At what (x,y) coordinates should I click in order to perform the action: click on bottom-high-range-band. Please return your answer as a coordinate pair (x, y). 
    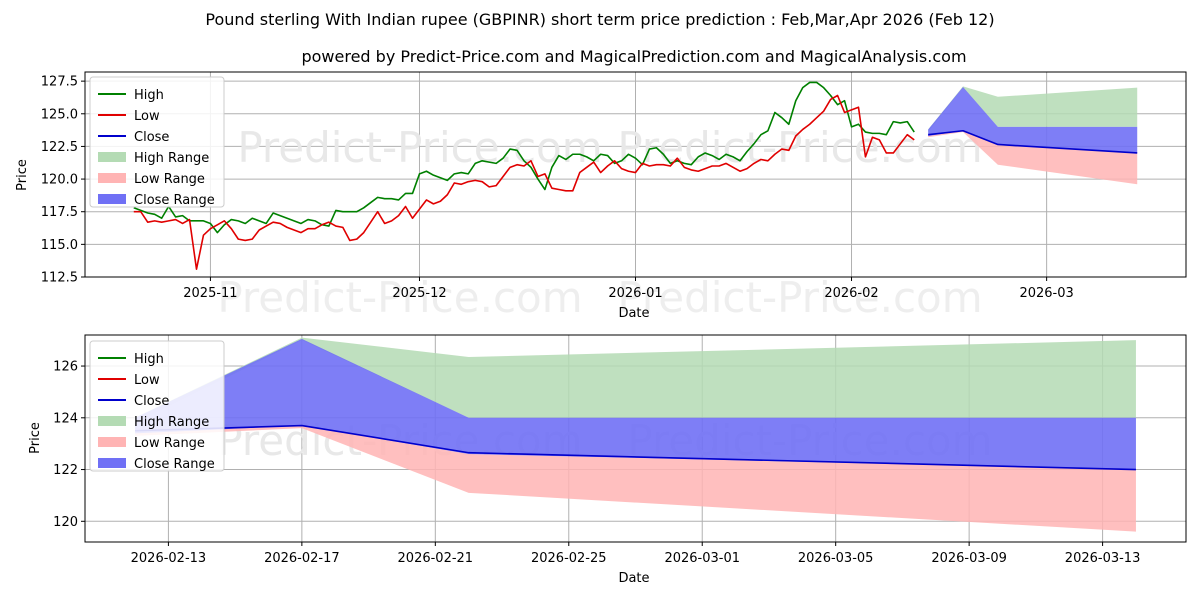
    Looking at the image, I should click on (635, 380).